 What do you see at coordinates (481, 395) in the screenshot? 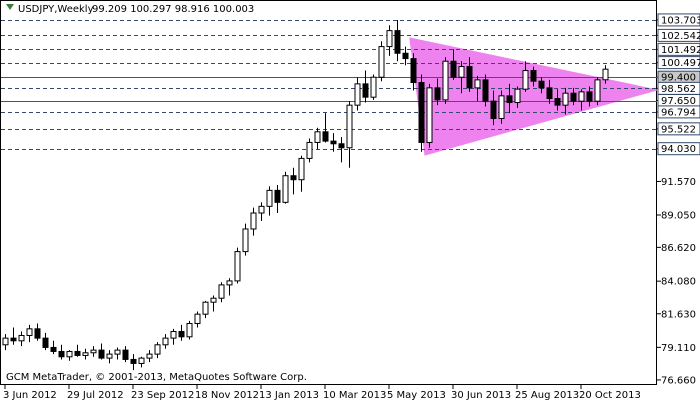
I see `x-tick-label: 30 Jun 2013` at bounding box center [481, 395].